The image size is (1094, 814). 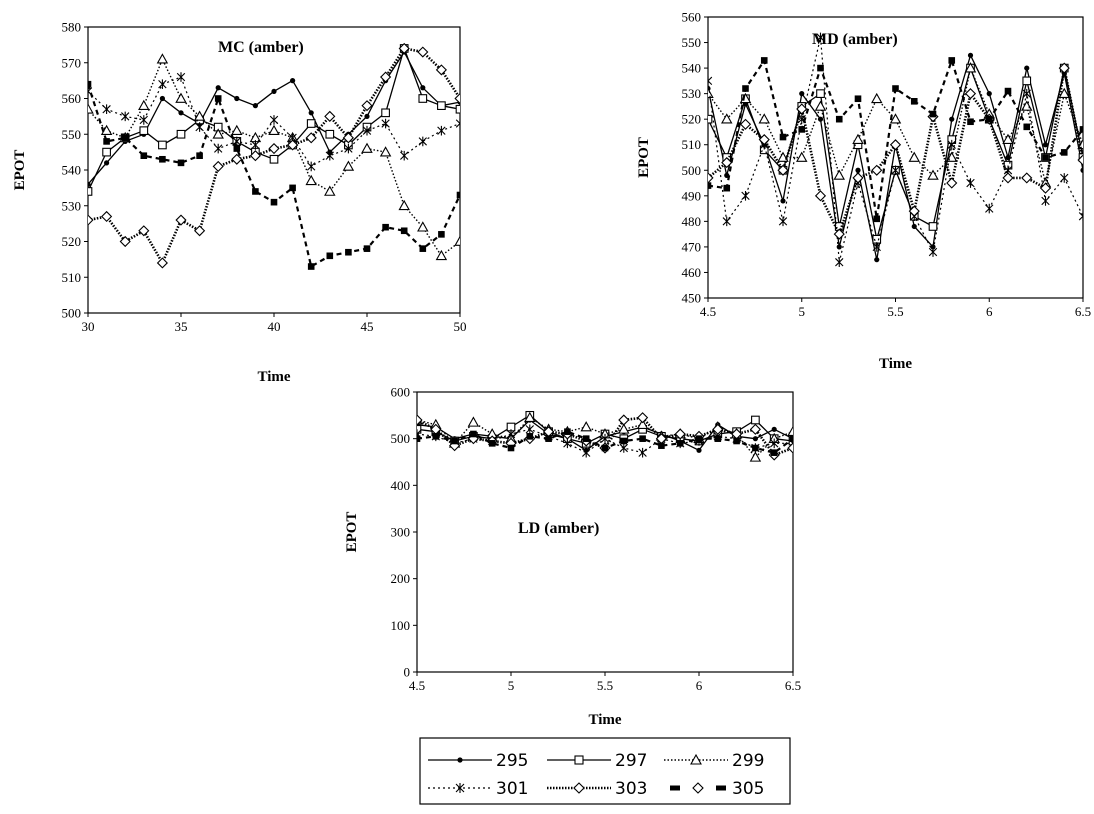 I want to click on legend-label: 305, so click(x=748, y=789).